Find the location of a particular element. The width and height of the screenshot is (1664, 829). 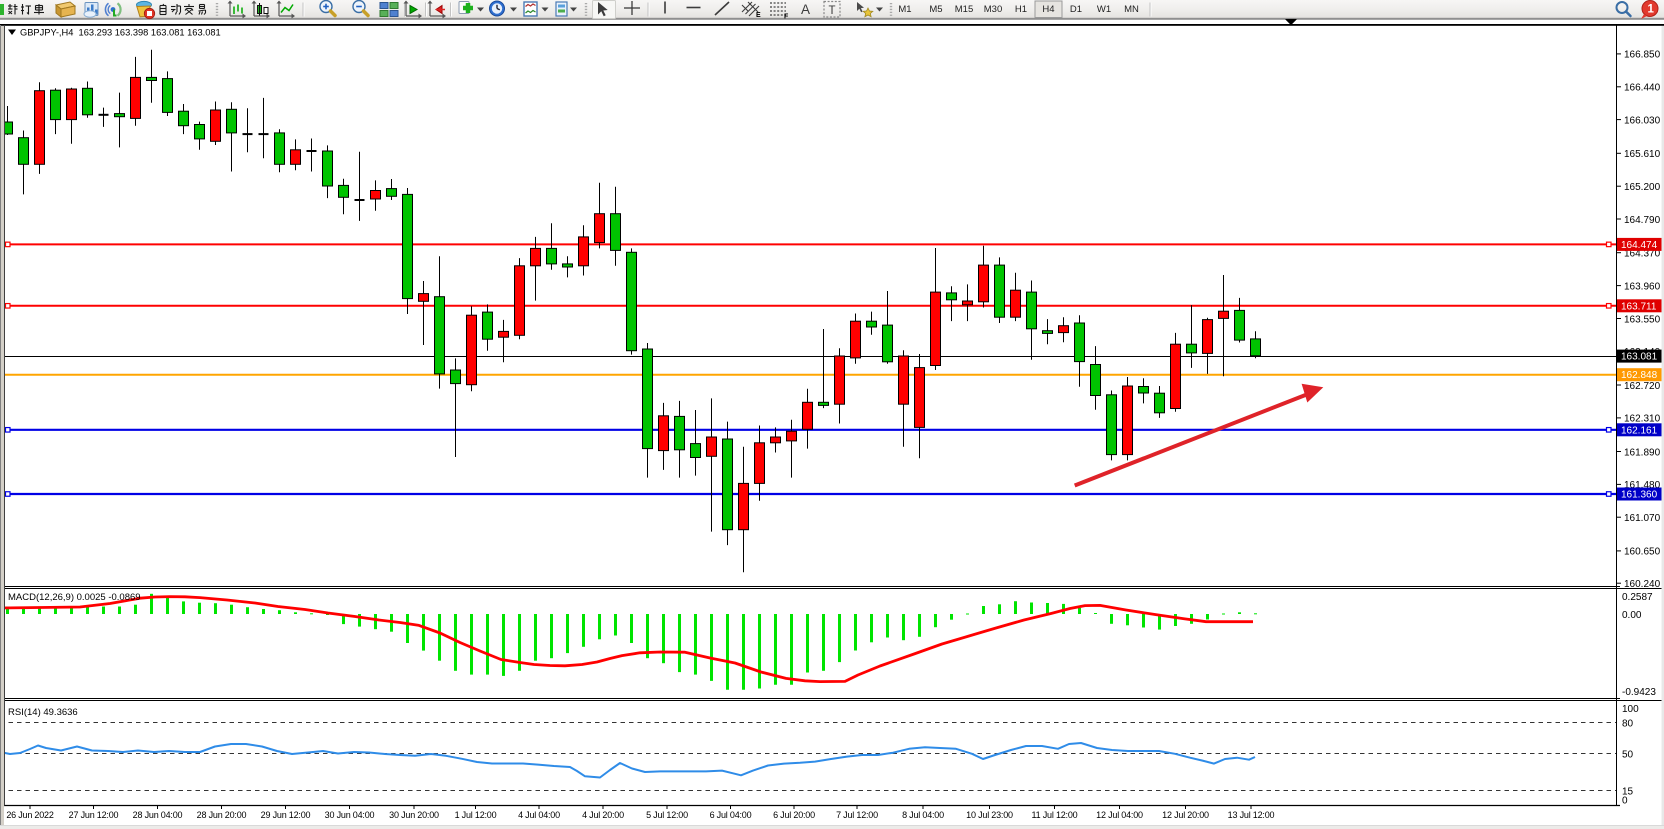

svg-text: M30 is located at coordinates (993, 9).